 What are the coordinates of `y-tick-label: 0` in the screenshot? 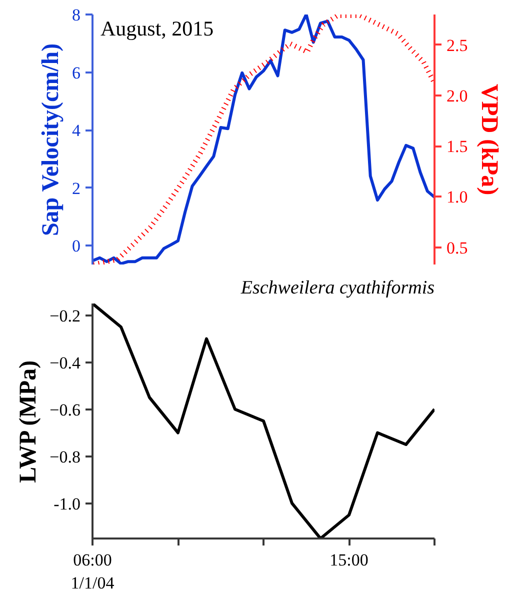 It's located at (76, 246).